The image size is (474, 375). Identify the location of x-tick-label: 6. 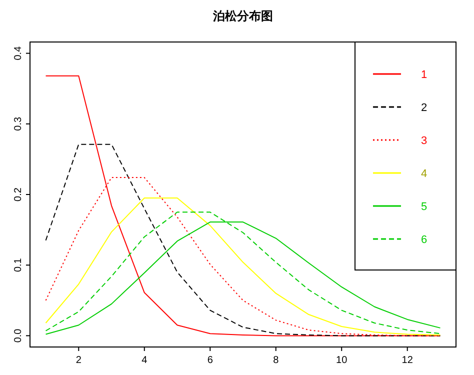
(210, 360).